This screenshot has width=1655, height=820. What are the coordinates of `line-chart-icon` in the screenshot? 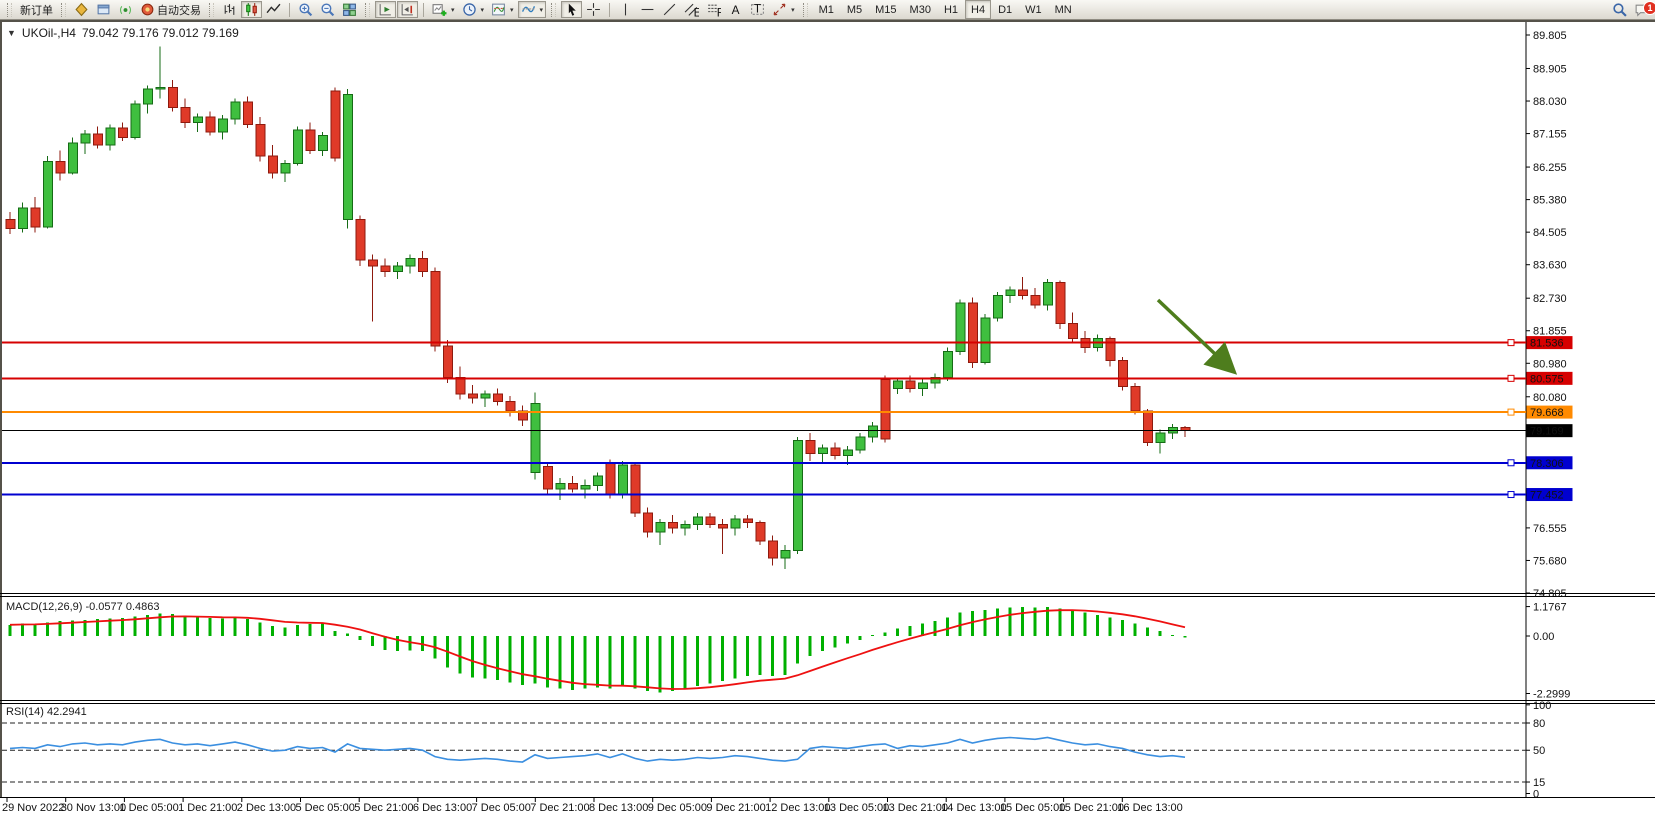 It's located at (273, 8).